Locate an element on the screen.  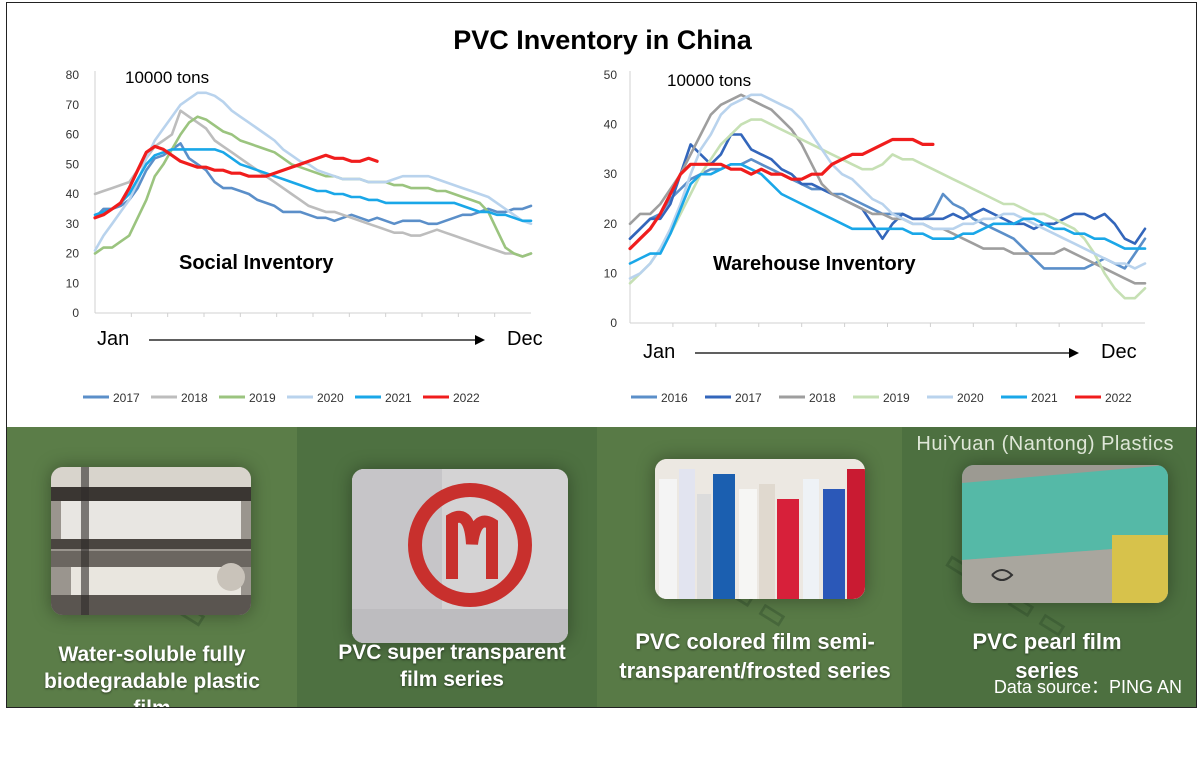
caption-line: biodegradable plastic film is located at coordinates (152, 688).